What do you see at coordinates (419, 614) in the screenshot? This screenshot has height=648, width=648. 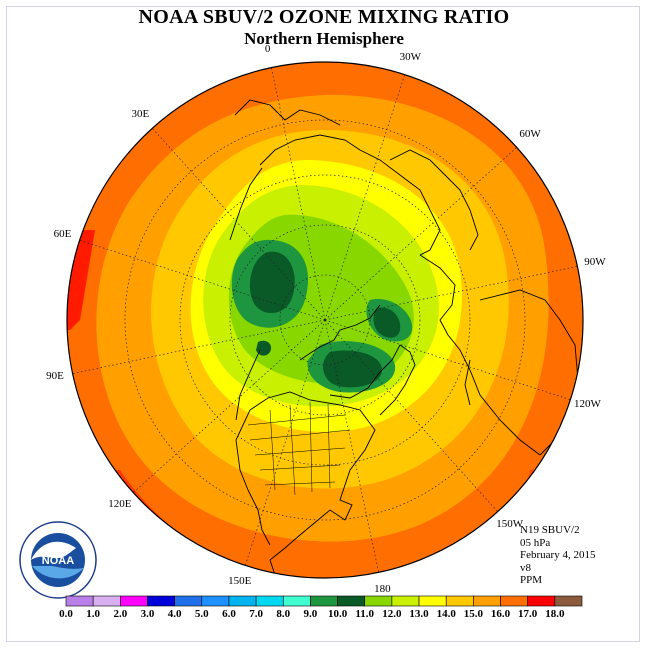 I see `colorbar-tick-label: 13.0` at bounding box center [419, 614].